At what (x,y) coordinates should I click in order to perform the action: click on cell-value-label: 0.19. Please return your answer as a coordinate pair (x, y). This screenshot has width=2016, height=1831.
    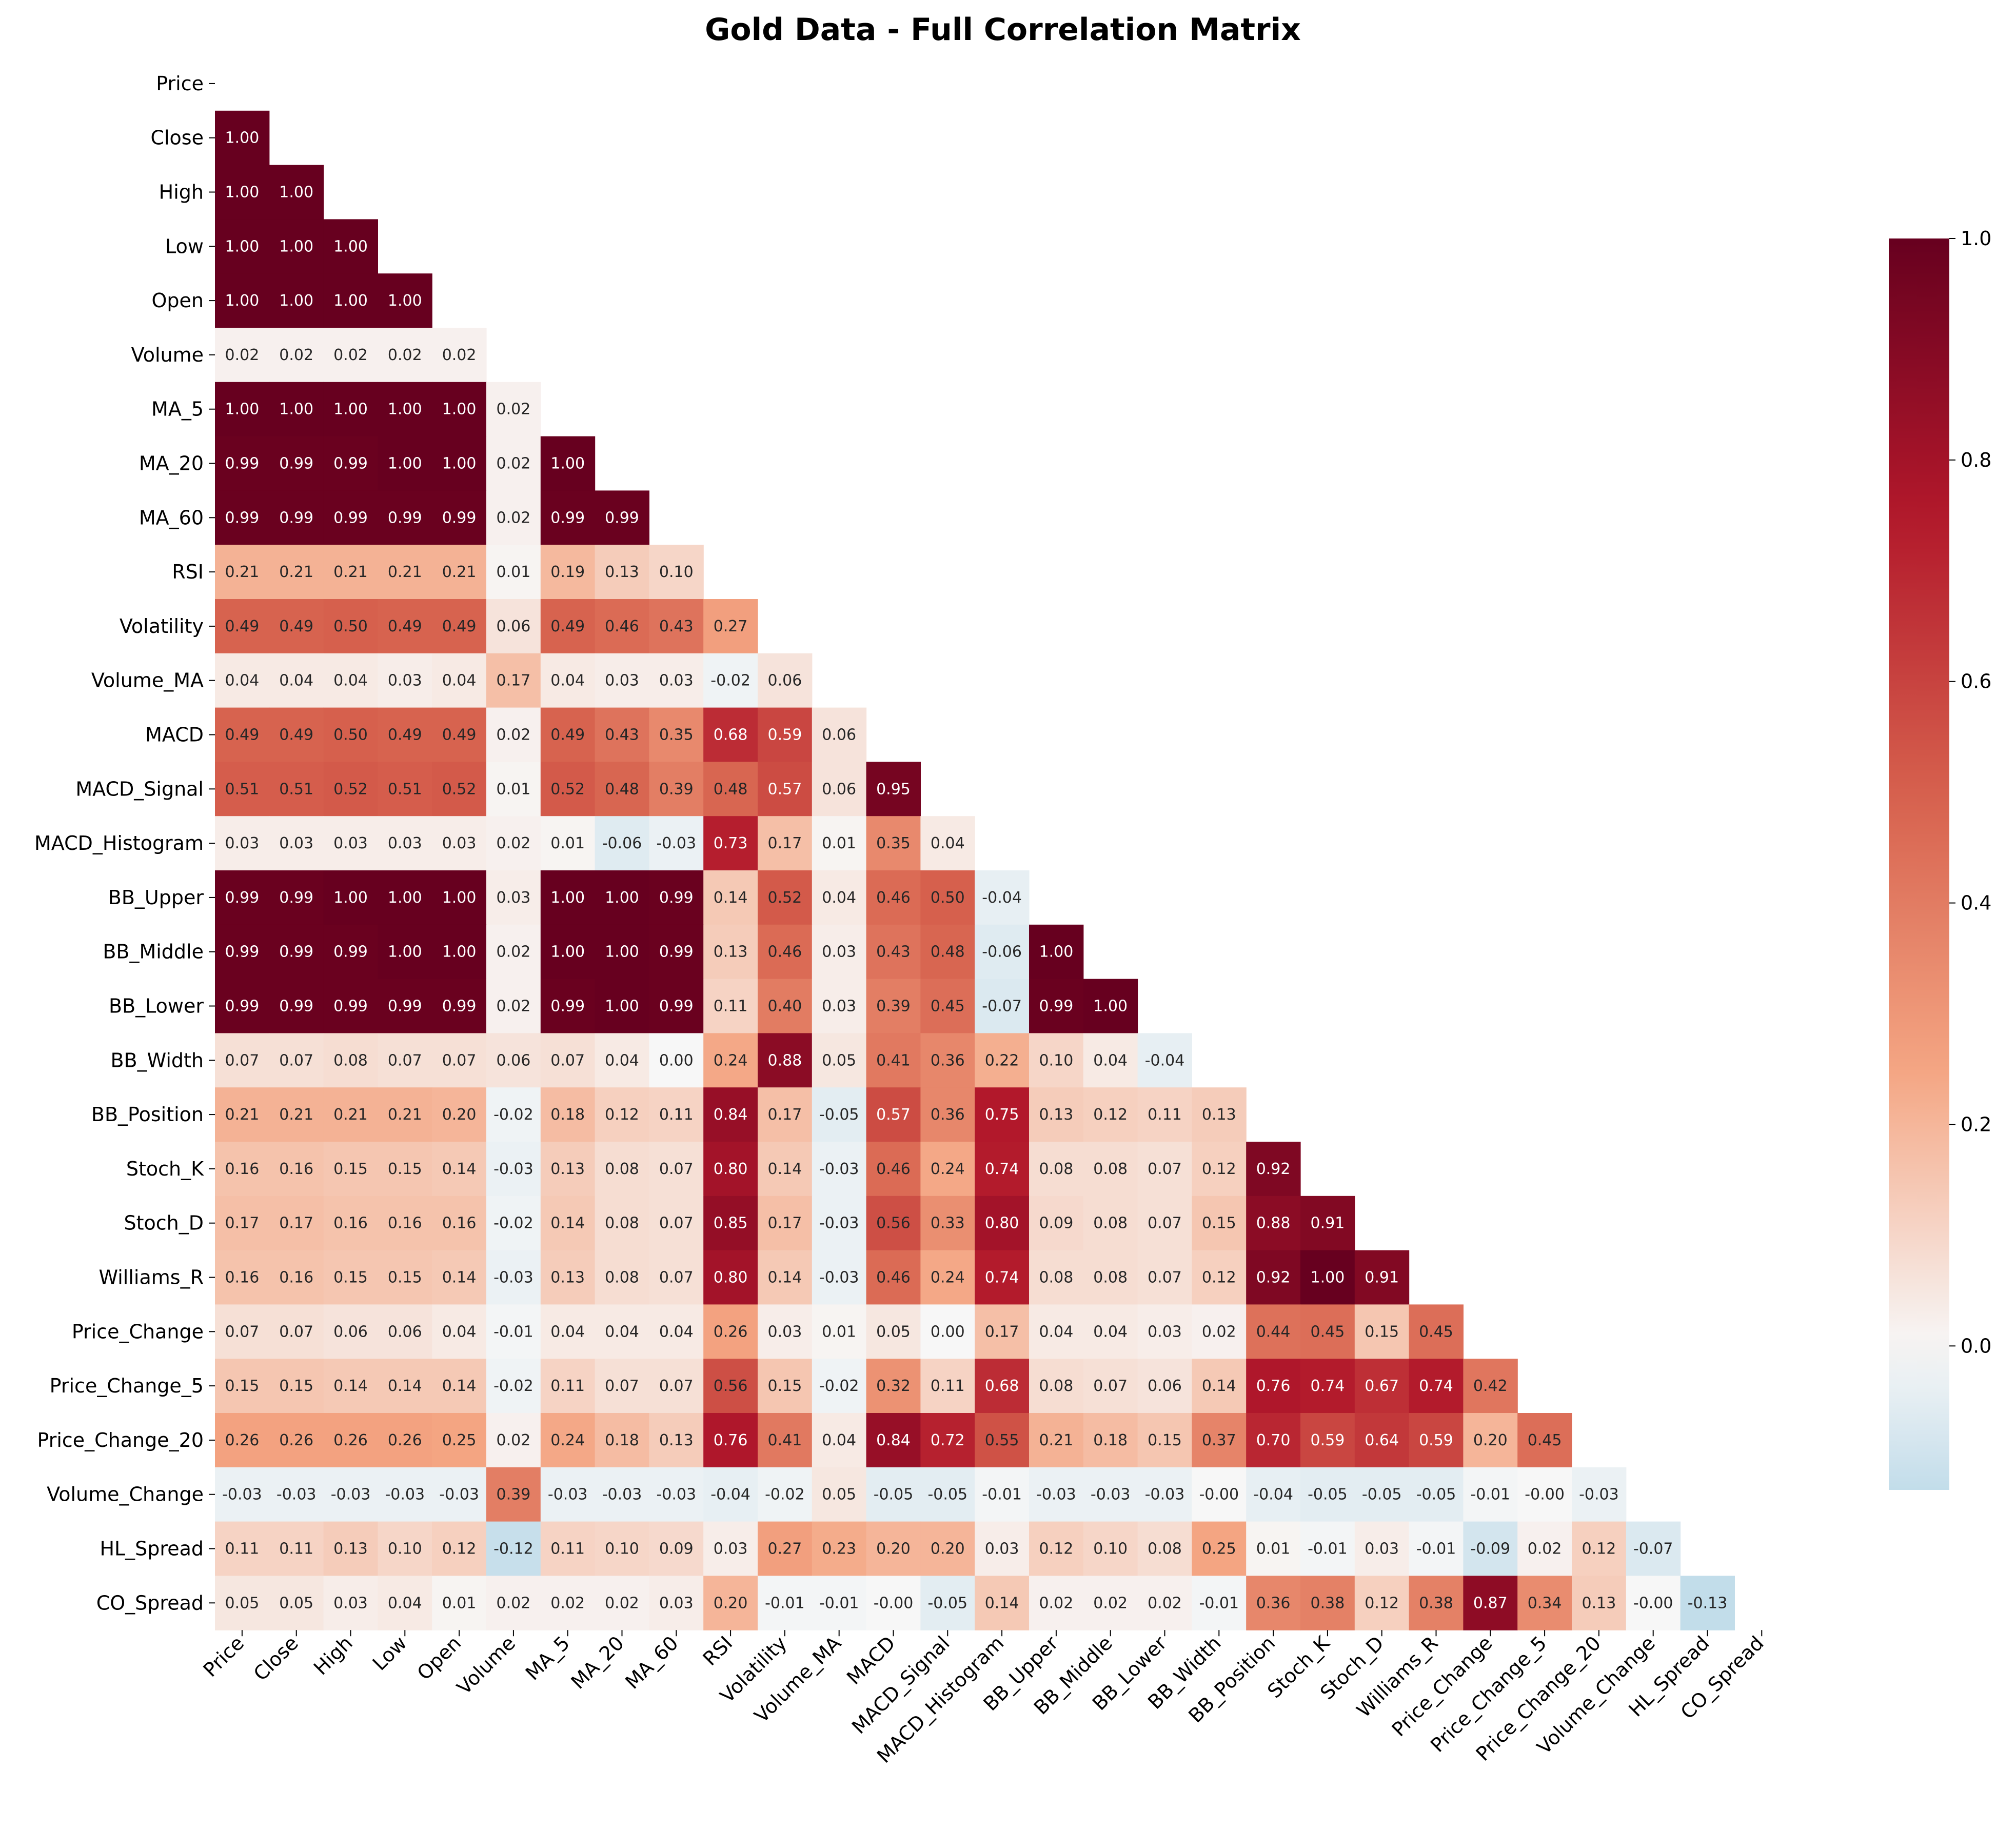
    Looking at the image, I should click on (567, 572).